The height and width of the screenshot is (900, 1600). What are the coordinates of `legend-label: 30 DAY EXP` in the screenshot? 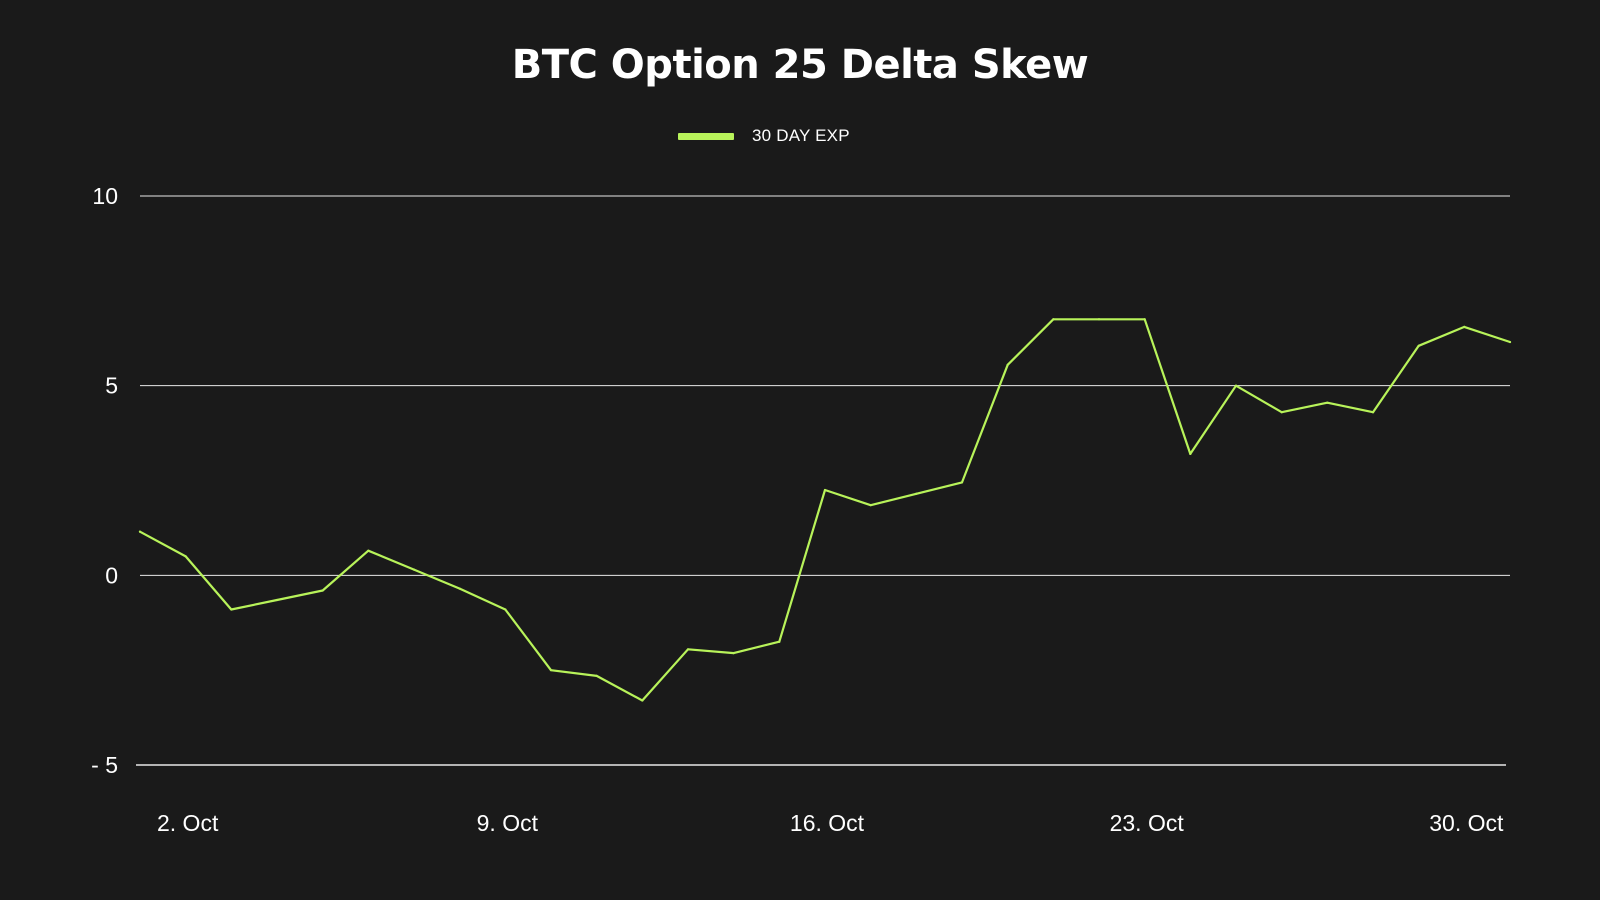 It's located at (801, 135).